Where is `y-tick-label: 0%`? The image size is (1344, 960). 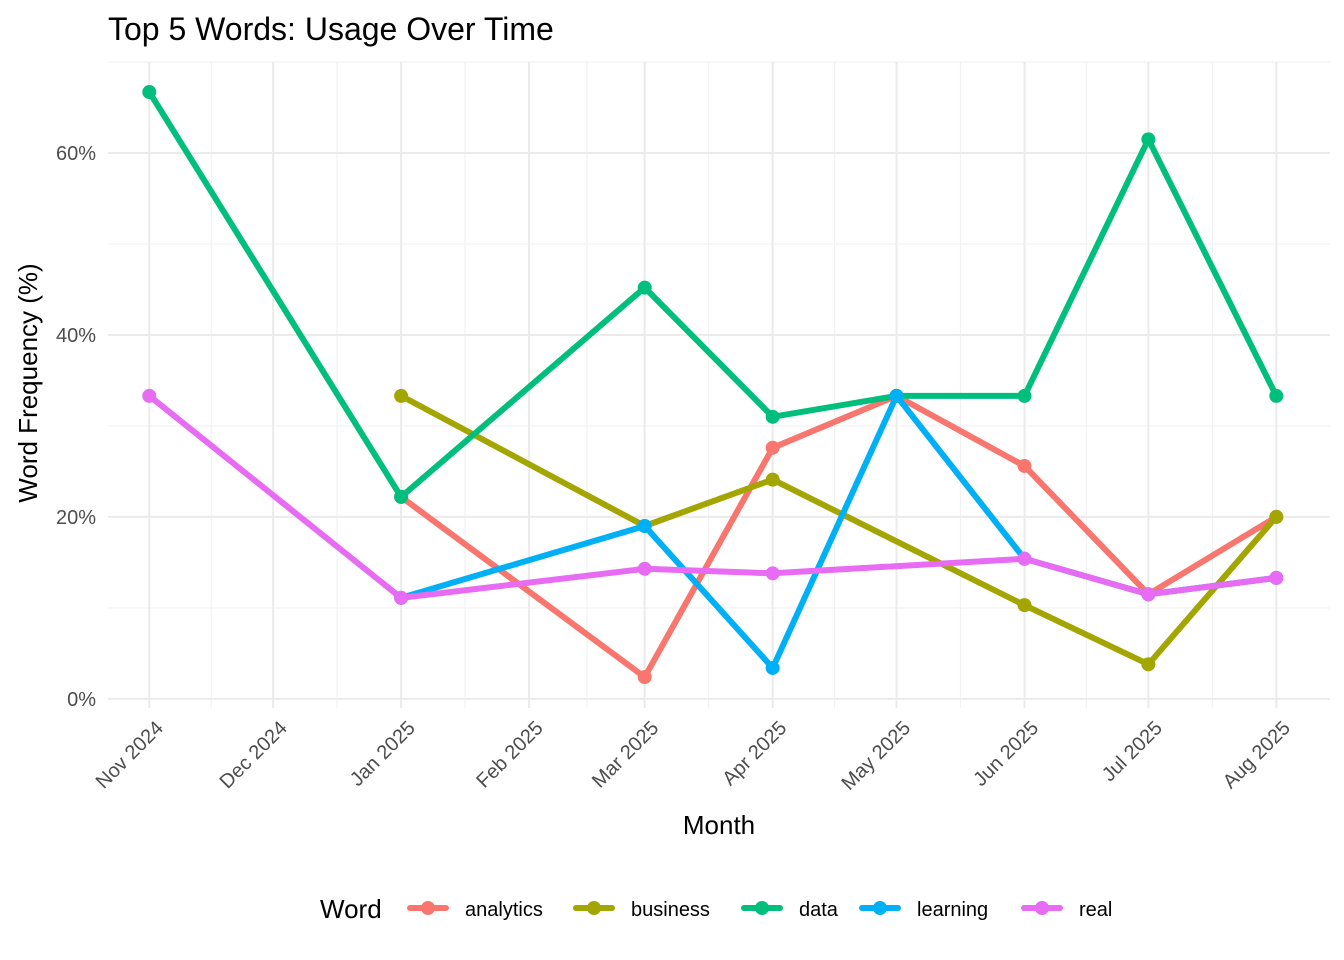
y-tick-label: 0% is located at coordinates (81, 700).